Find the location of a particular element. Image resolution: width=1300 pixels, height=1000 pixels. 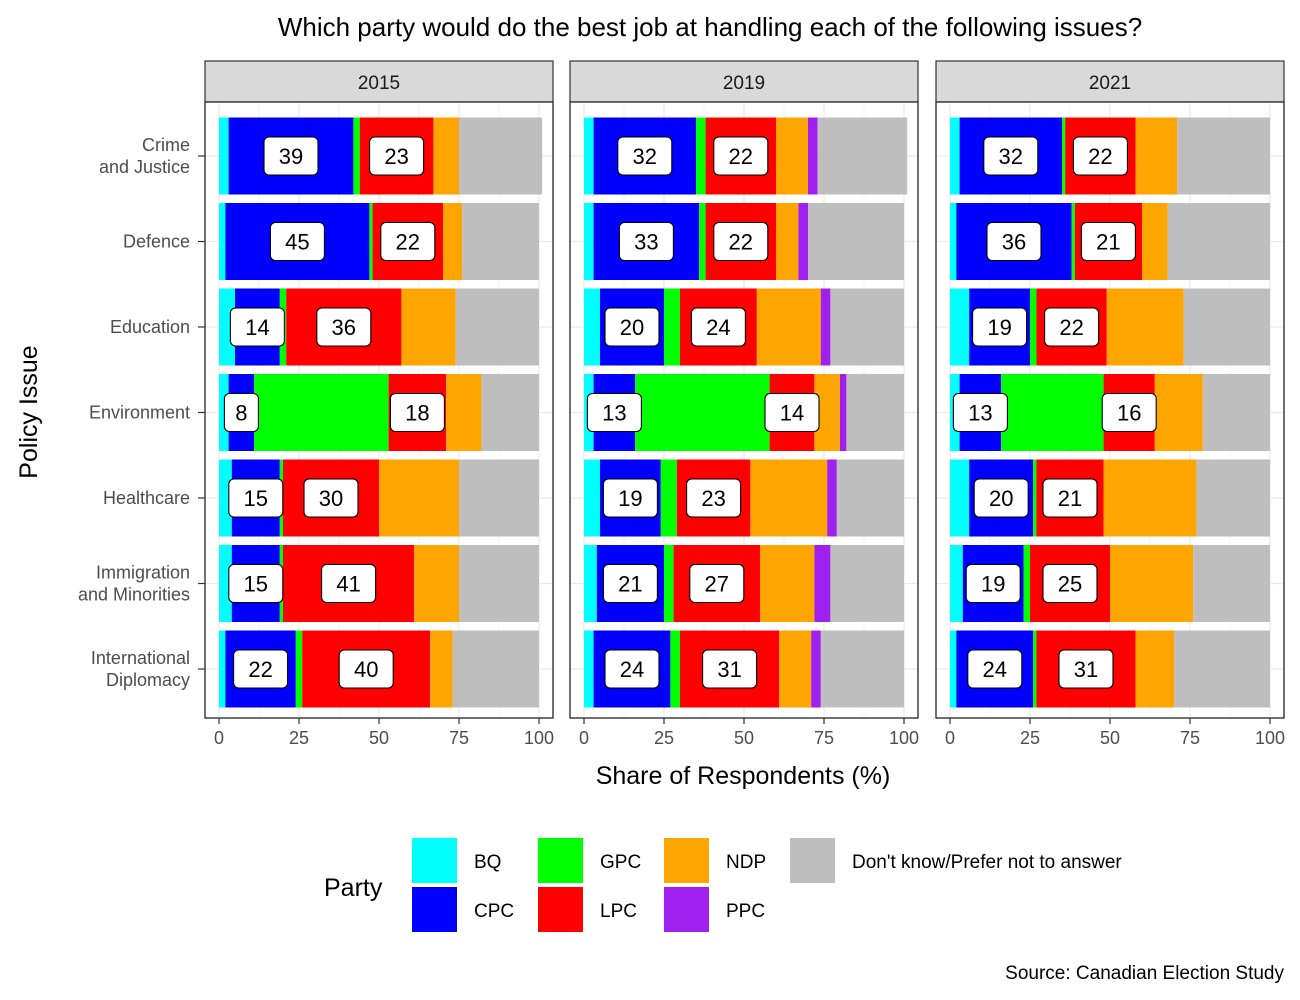

y-tick-label-line: Defence is located at coordinates (156, 242).